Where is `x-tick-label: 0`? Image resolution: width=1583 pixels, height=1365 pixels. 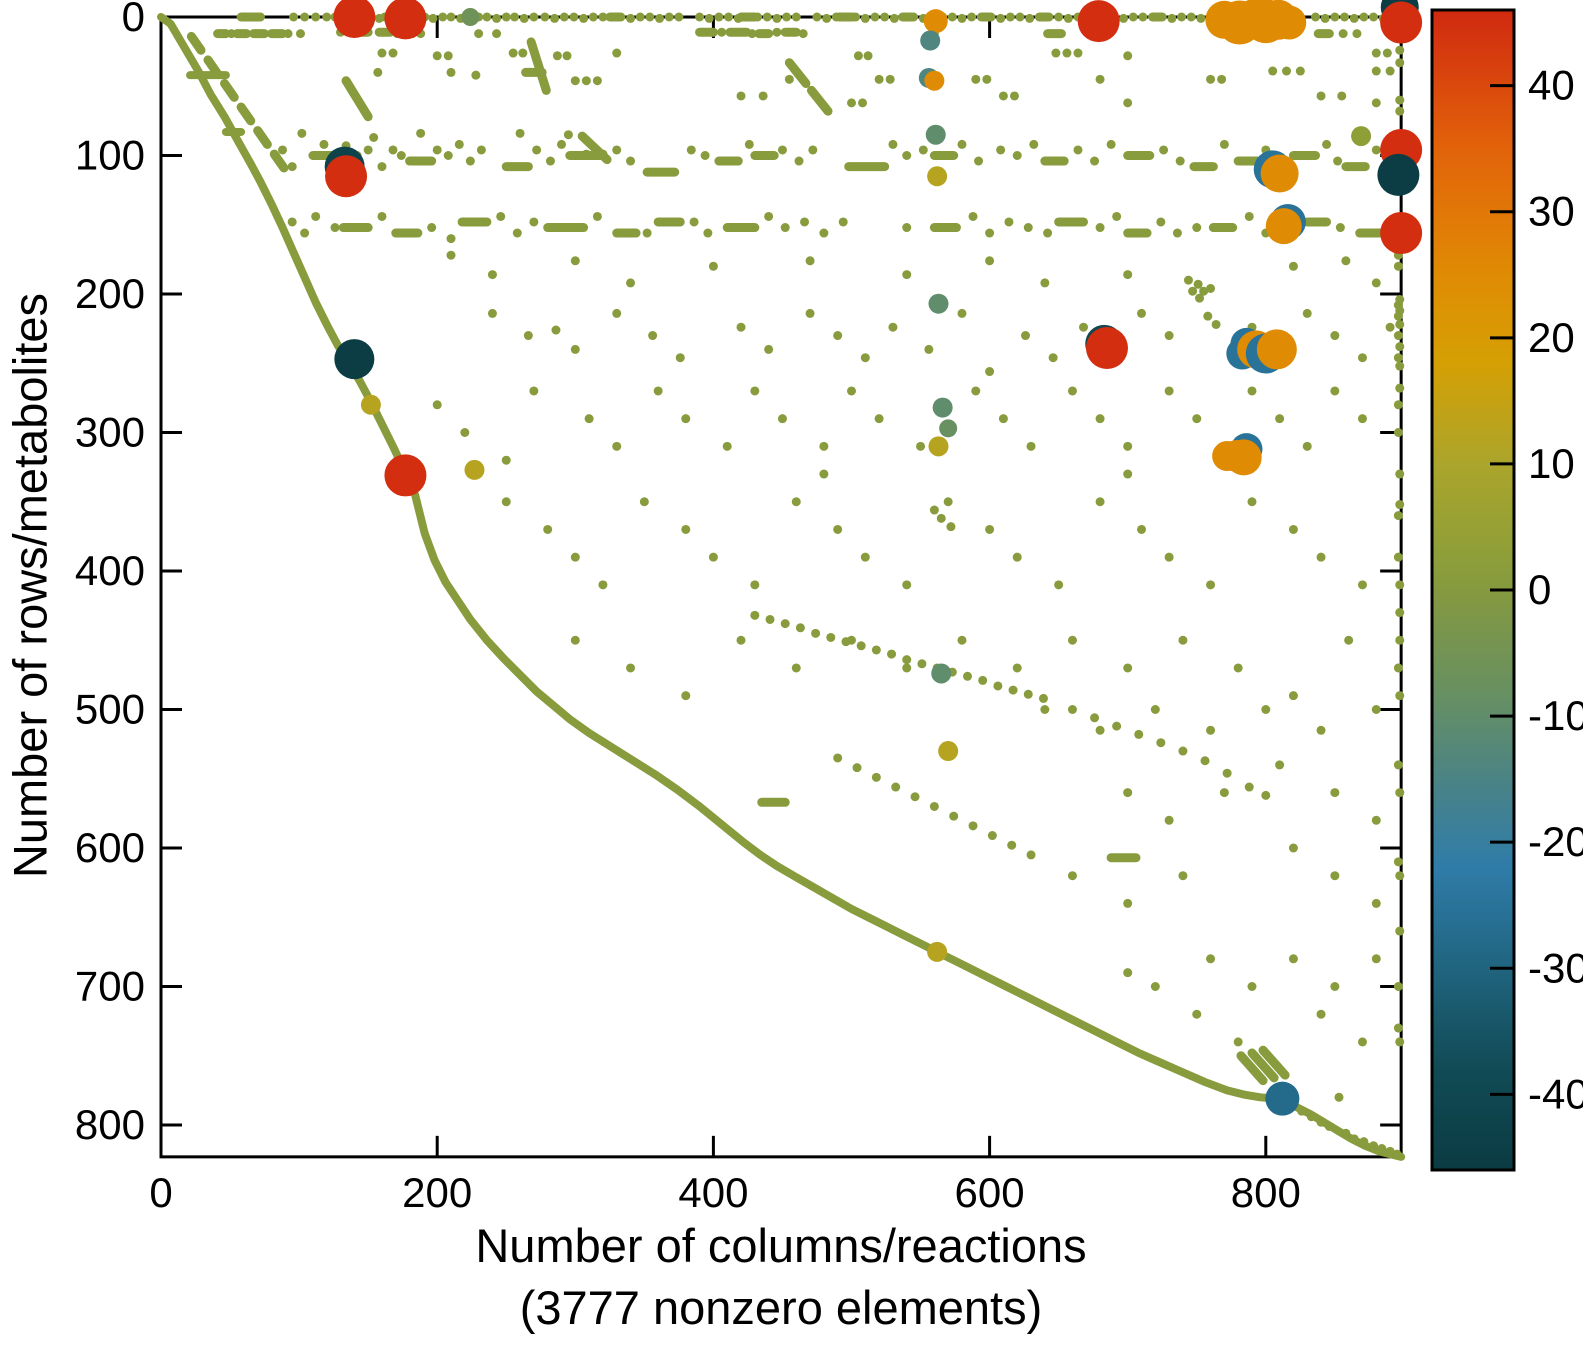
x-tick-label: 0 is located at coordinates (160, 1192).